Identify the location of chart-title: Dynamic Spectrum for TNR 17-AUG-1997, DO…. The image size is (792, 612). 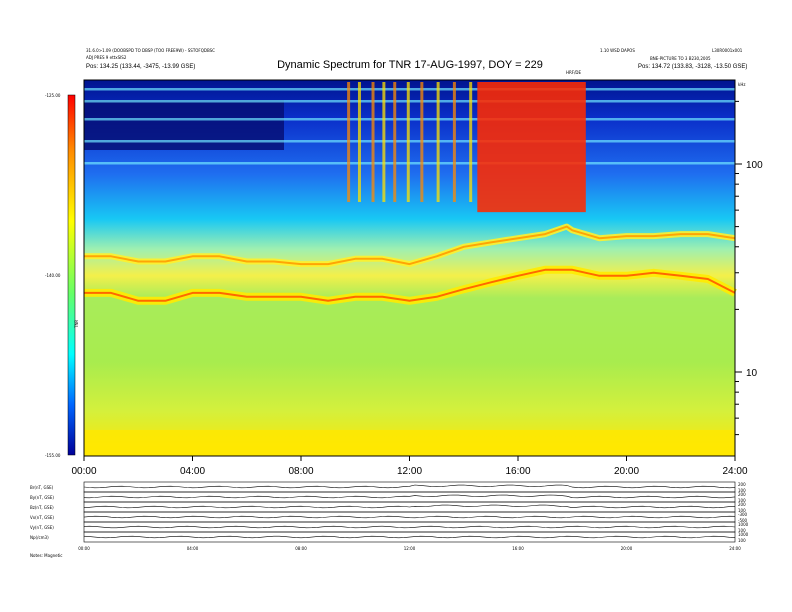
(410, 65).